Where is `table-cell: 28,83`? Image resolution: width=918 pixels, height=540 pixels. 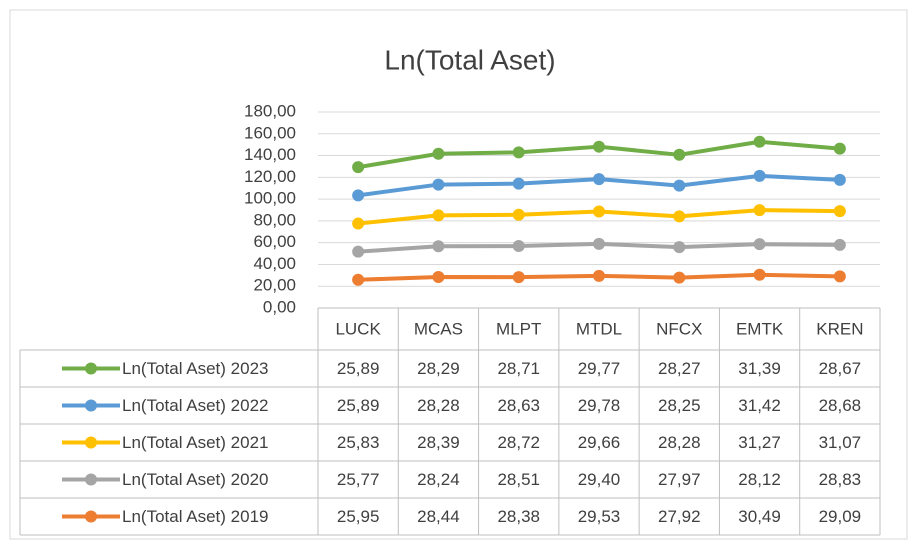 table-cell: 28,83 is located at coordinates (840, 479).